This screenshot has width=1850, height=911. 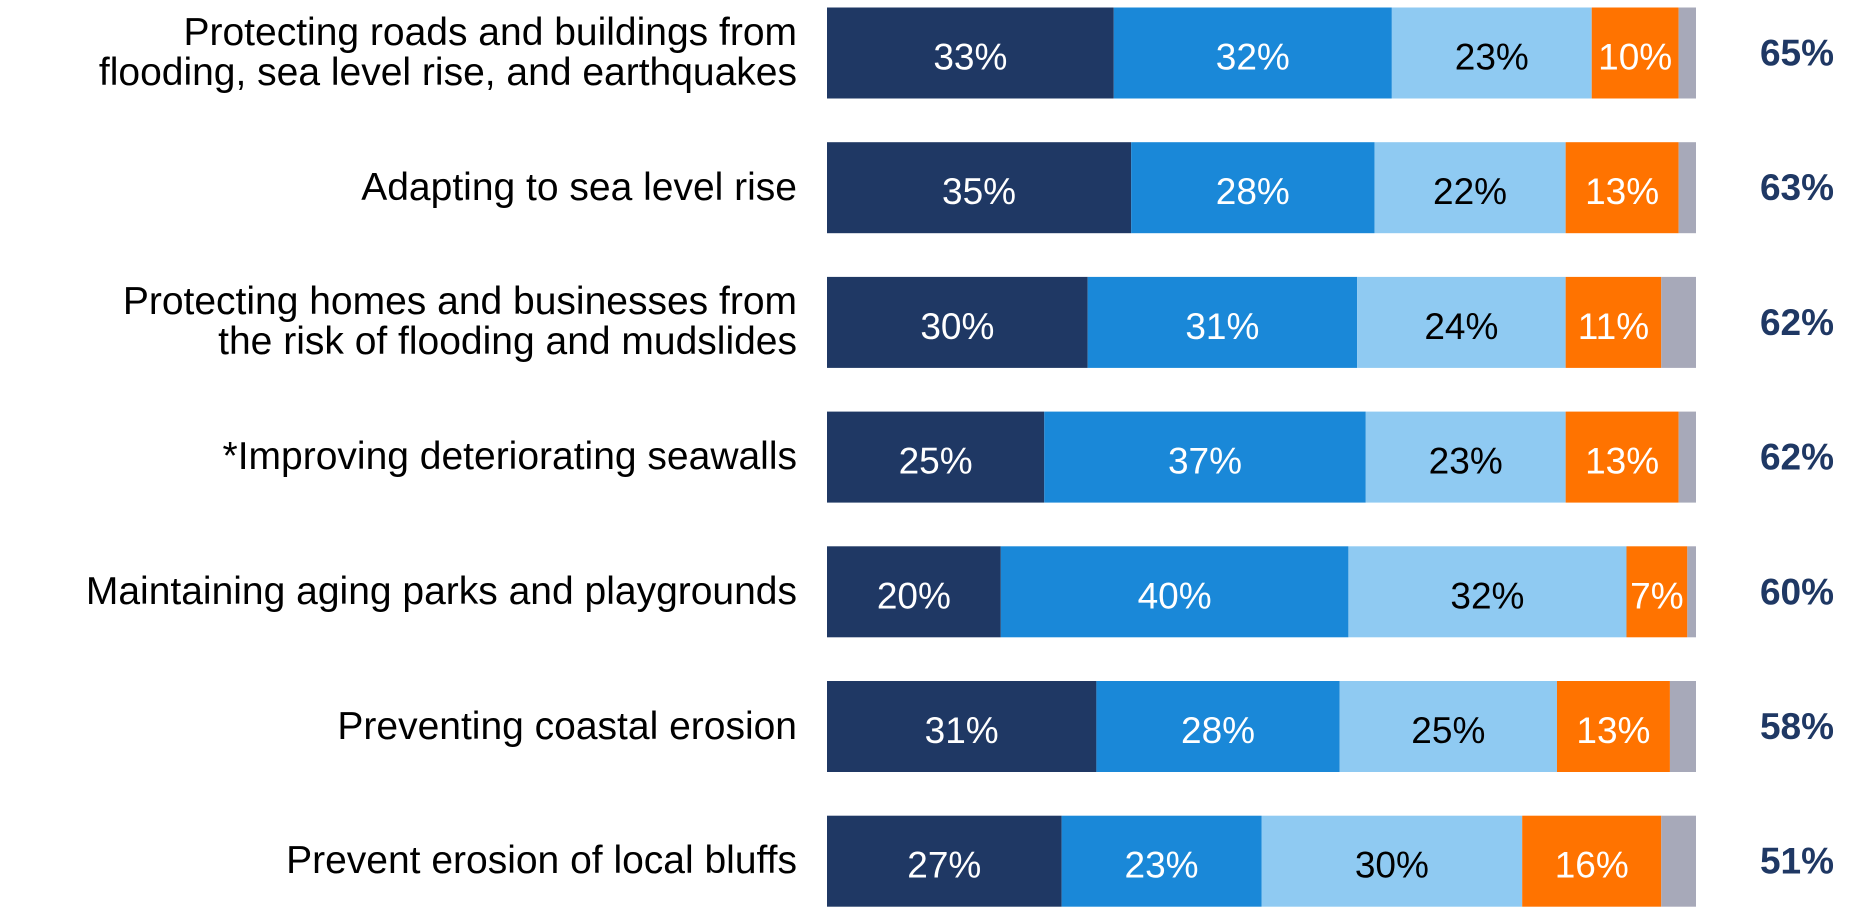 What do you see at coordinates (1797, 861) in the screenshot?
I see `total-label: 51%` at bounding box center [1797, 861].